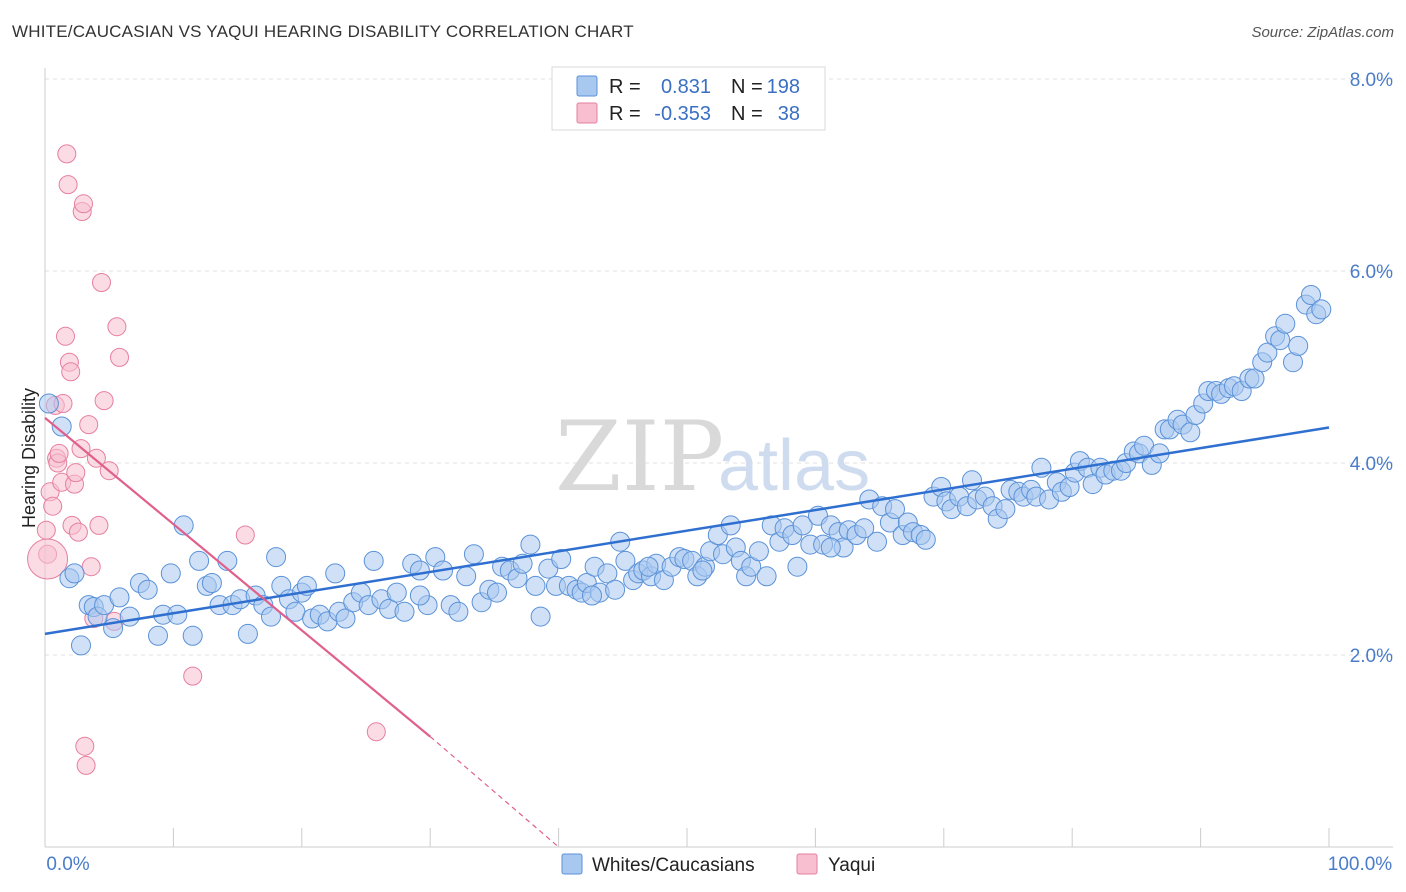 The image size is (1406, 892). I want to click on legend-box: R = 0.831 N = 198 R = -0.353 N = 38, so click(688, 98).